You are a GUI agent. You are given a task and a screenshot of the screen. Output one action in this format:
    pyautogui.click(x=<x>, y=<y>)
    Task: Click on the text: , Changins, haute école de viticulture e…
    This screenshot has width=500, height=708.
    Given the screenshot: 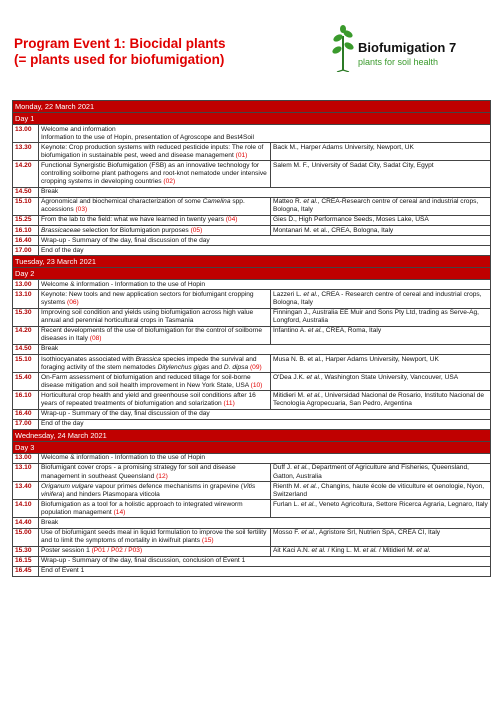 What is the action you would take?
    pyautogui.click(x=379, y=490)
    